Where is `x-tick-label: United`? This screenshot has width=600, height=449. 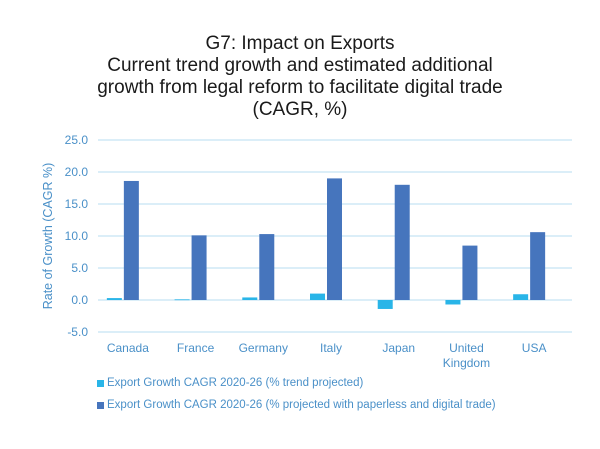 x-tick-label: United is located at coordinates (466, 348).